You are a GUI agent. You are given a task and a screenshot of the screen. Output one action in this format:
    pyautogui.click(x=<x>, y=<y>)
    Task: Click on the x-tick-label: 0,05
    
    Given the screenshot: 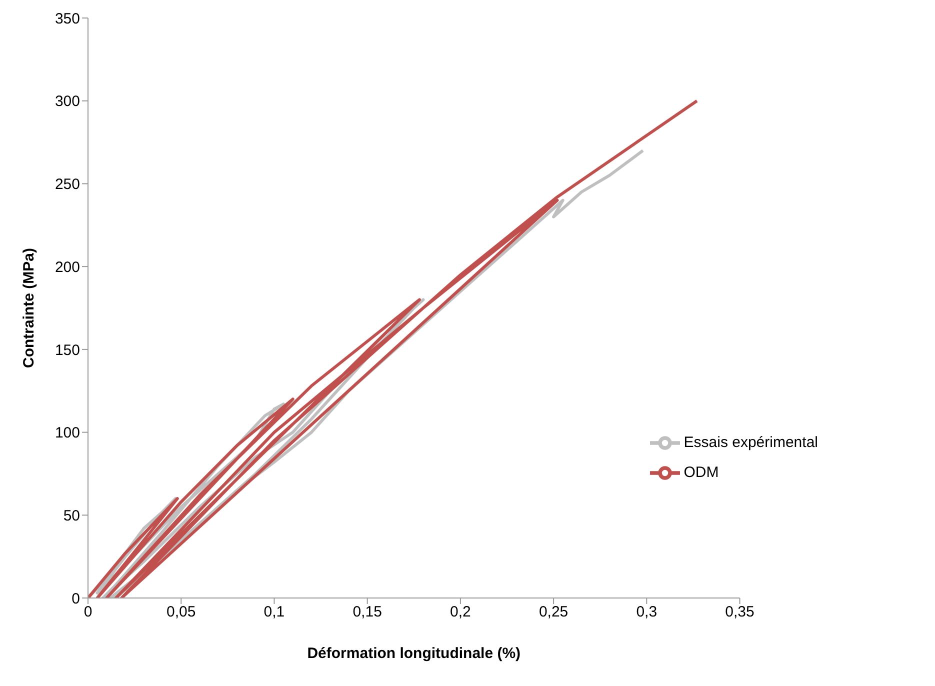 What is the action you would take?
    pyautogui.click(x=181, y=612)
    